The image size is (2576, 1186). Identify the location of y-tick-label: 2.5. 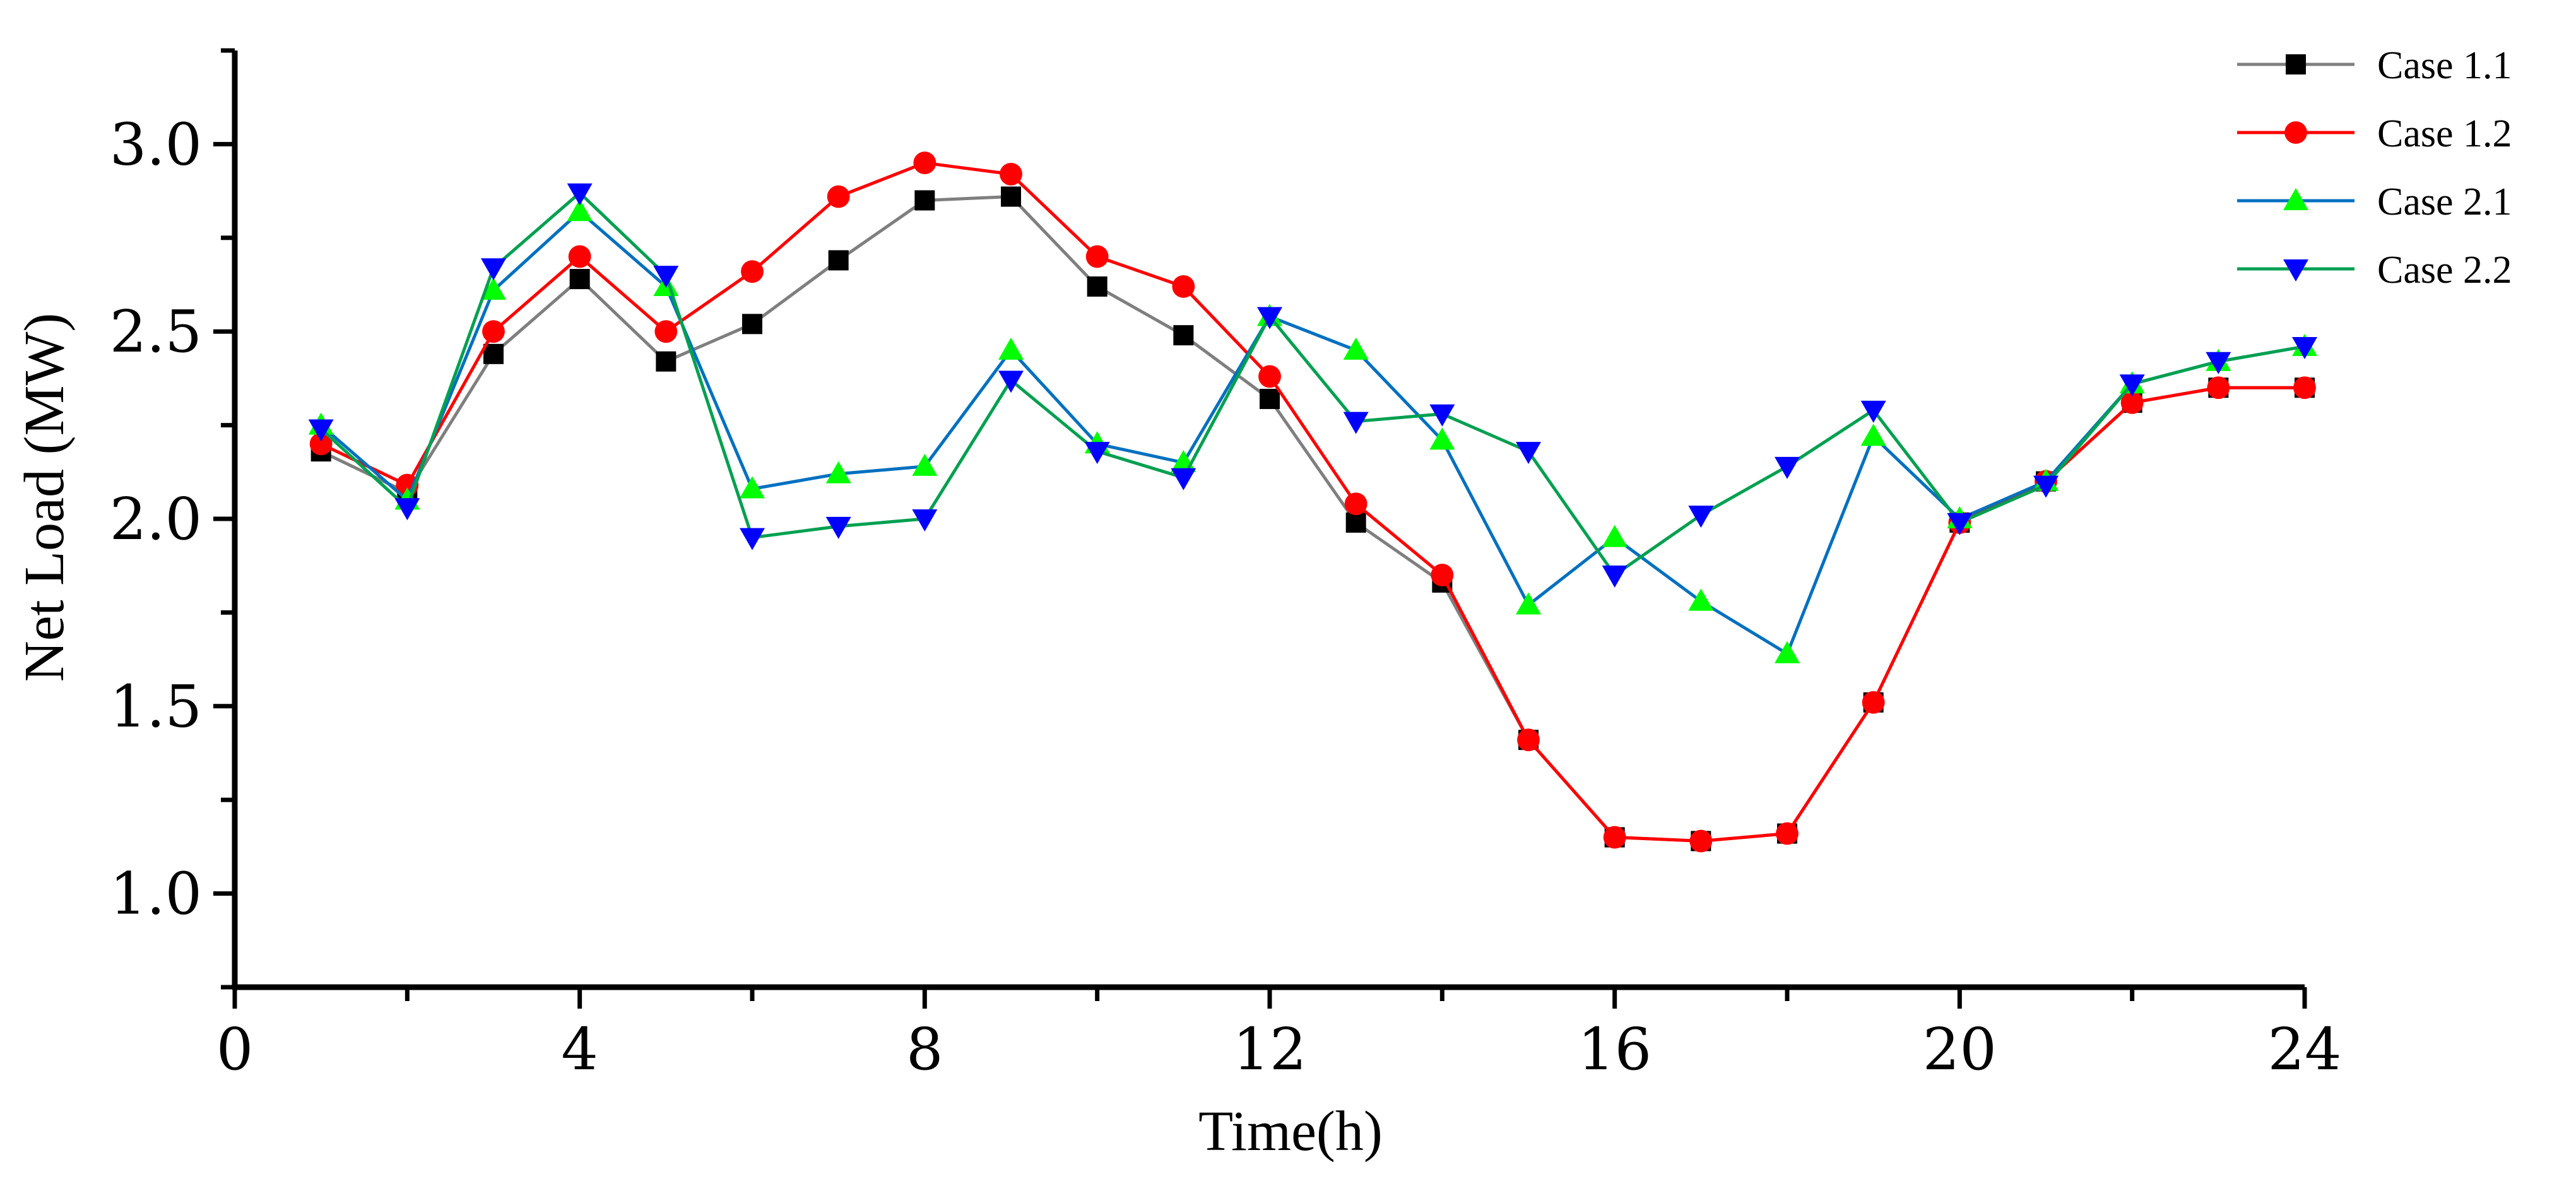
(156, 331).